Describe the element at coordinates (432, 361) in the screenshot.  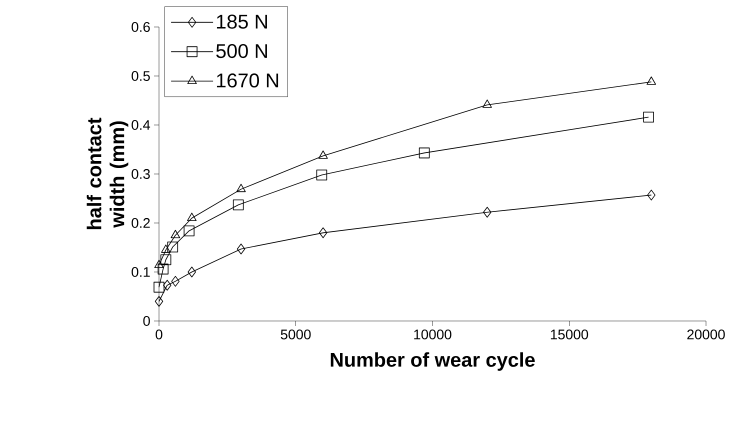
I see `x-axis-title: Number of wear cycle` at that location.